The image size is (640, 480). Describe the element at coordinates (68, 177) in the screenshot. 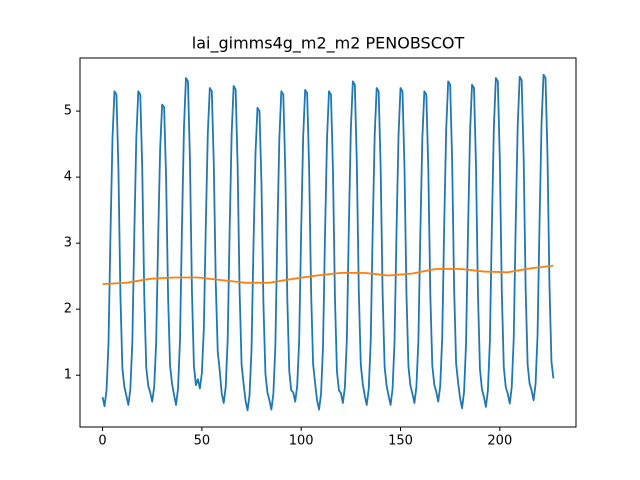

I see `y-tick-label: 4` at that location.